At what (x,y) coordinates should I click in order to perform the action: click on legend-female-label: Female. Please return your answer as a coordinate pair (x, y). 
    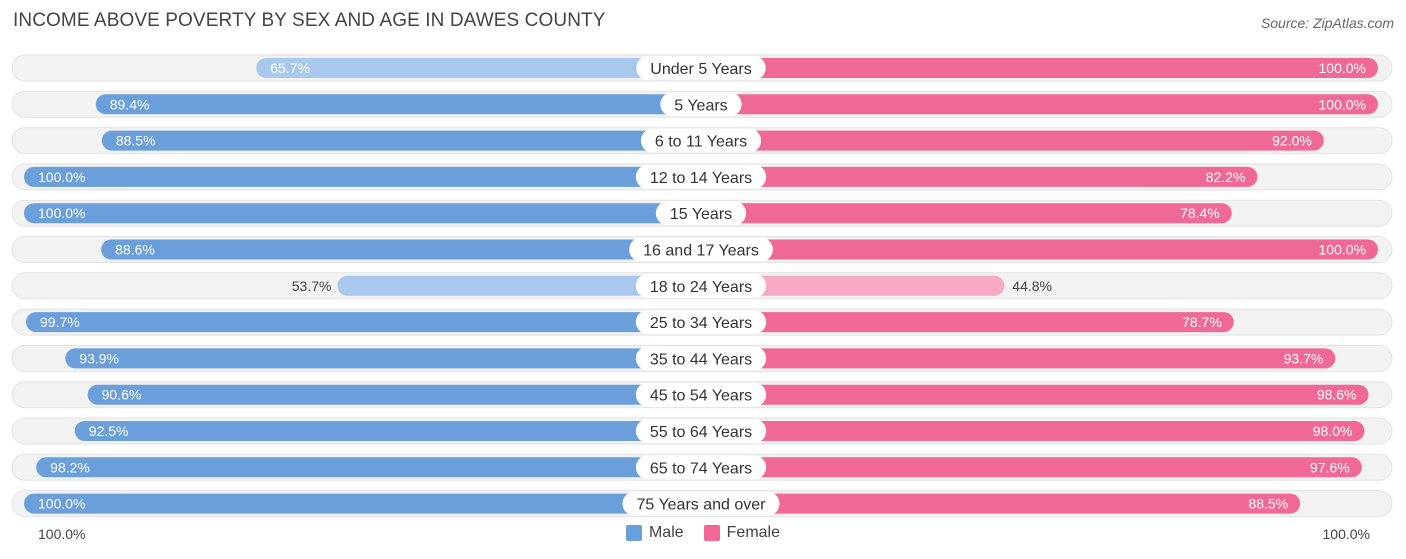
    Looking at the image, I should click on (753, 532).